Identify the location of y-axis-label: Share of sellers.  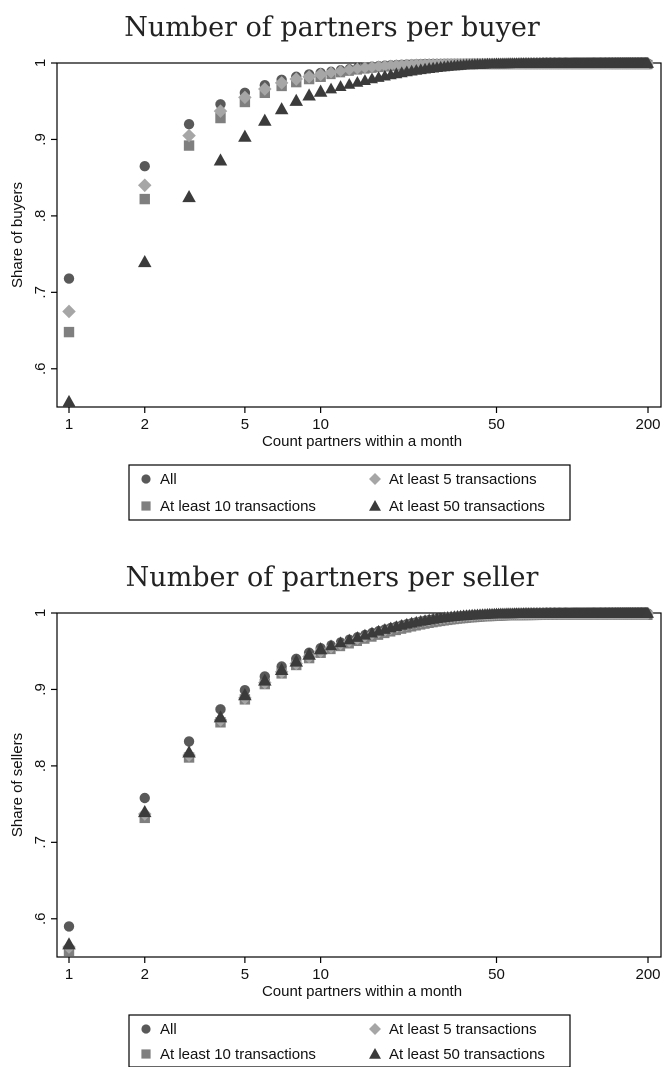
(17, 785).